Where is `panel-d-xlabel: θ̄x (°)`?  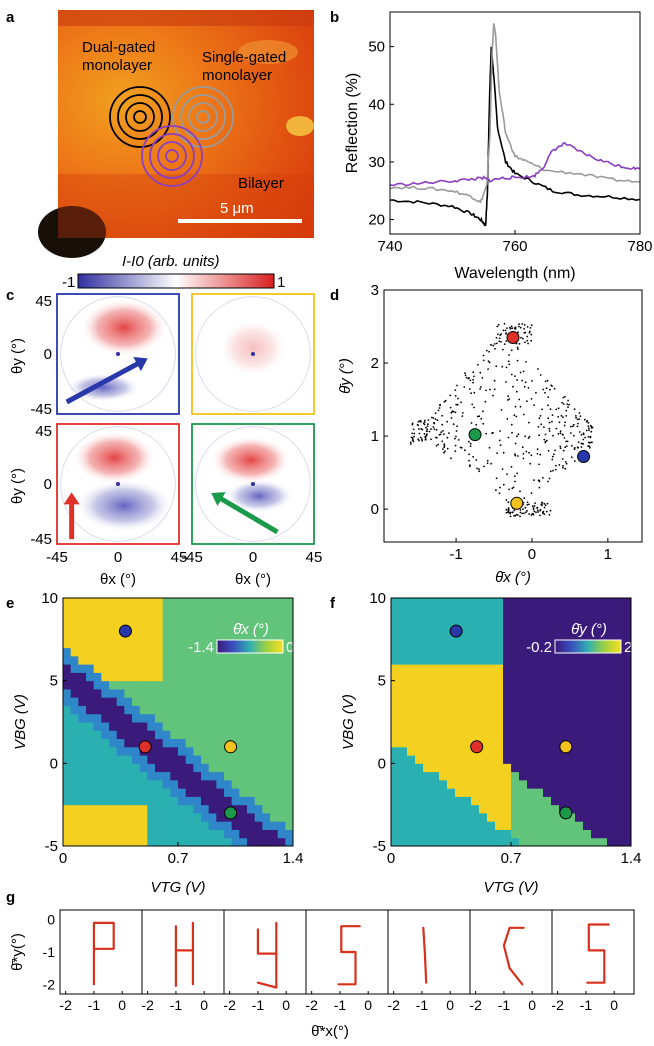 panel-d-xlabel: θ̄x (°) is located at coordinates (513, 577).